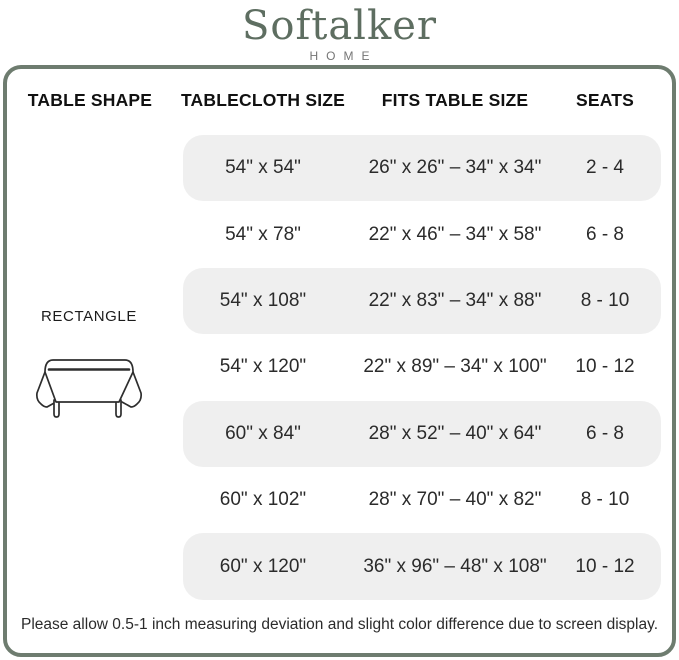 Image resolution: width=679 pixels, height=660 pixels. I want to click on tablecloth-size-value: 54" x 120", so click(263, 367).